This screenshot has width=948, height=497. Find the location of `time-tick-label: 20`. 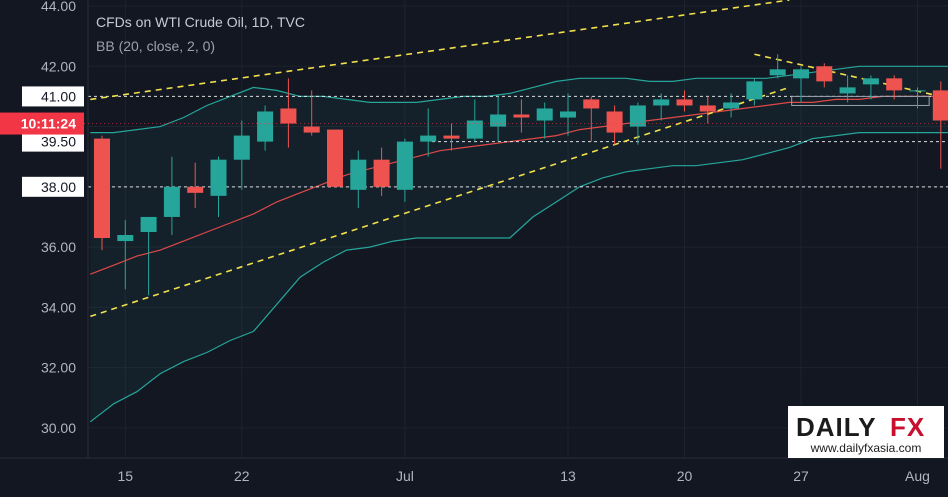

time-tick-label: 20 is located at coordinates (685, 476).